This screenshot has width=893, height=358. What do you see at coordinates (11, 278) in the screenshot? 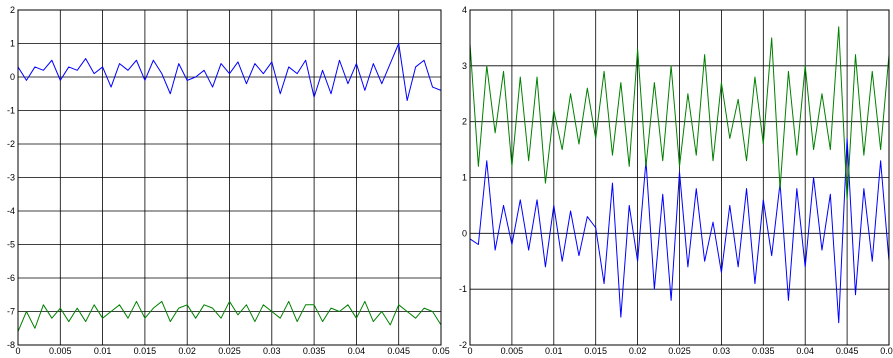
I see `y-tick-label: -6` at bounding box center [11, 278].